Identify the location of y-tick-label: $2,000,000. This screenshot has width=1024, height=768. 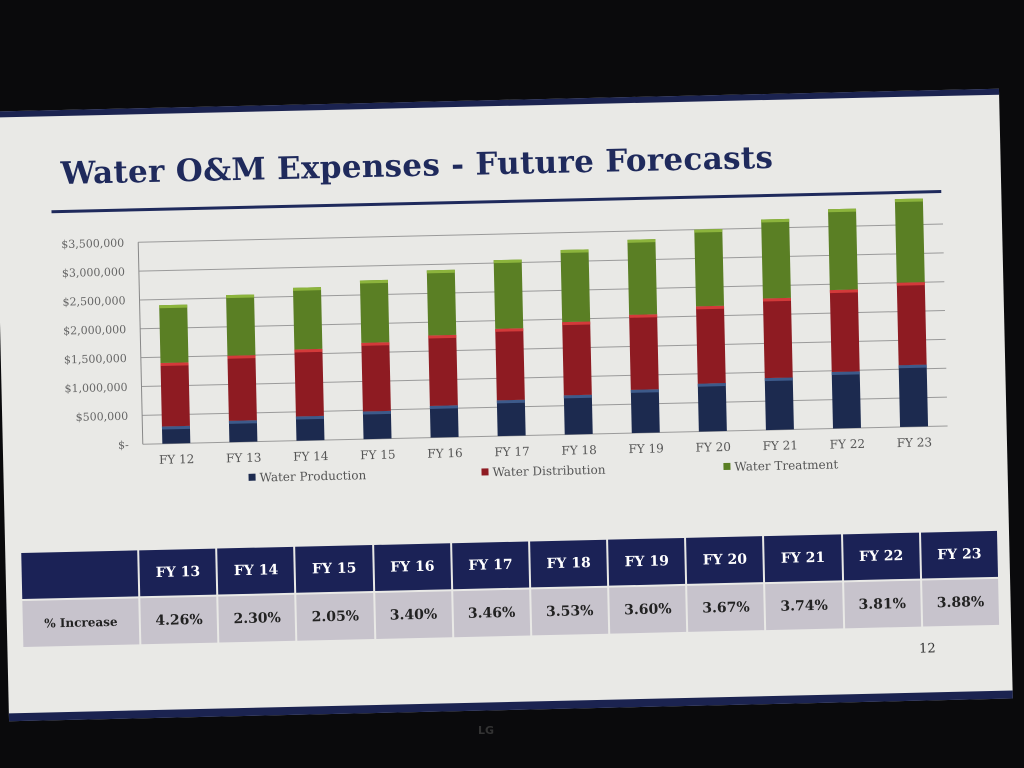
(94, 330).